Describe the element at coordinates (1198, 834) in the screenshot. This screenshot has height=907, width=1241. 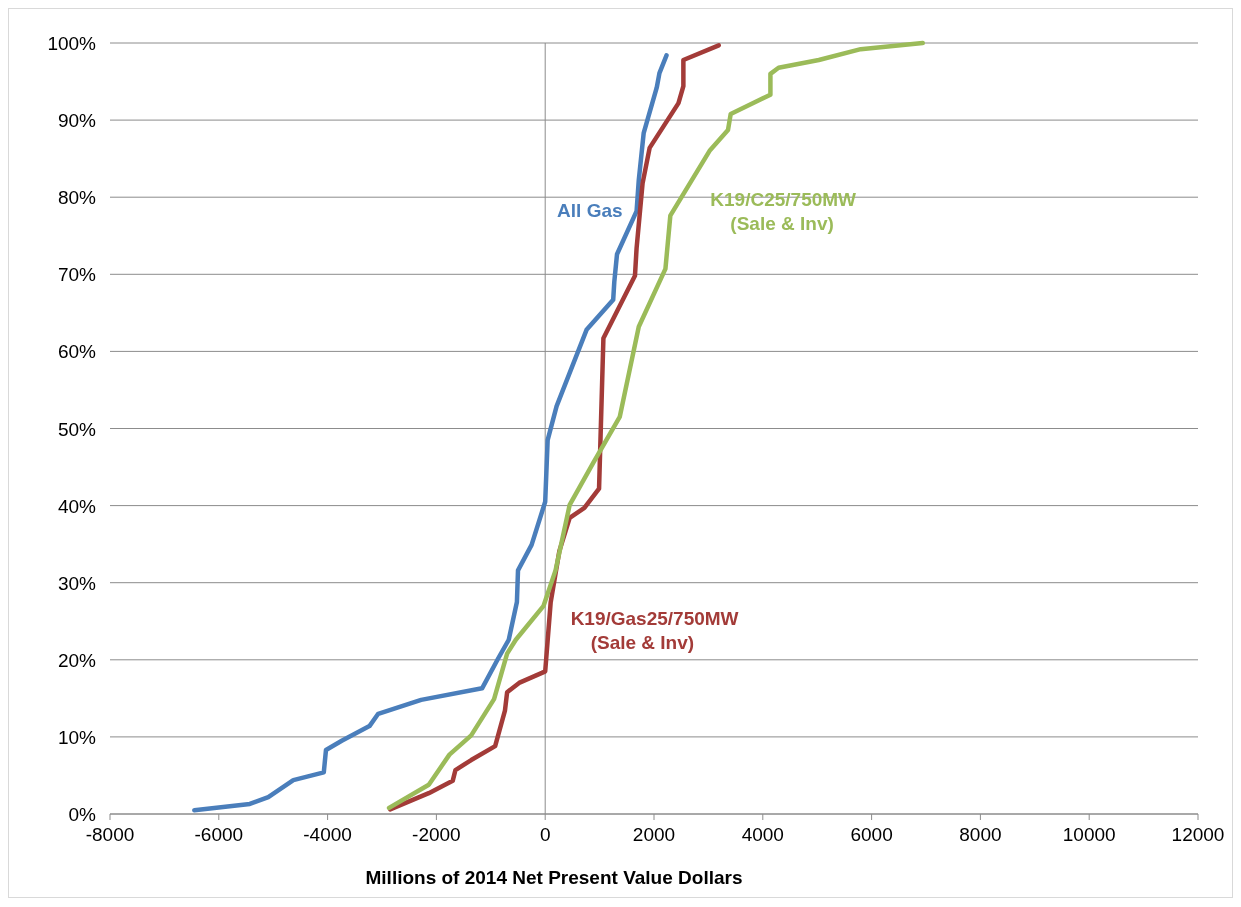
I see `x-tick-label: 12000` at that location.